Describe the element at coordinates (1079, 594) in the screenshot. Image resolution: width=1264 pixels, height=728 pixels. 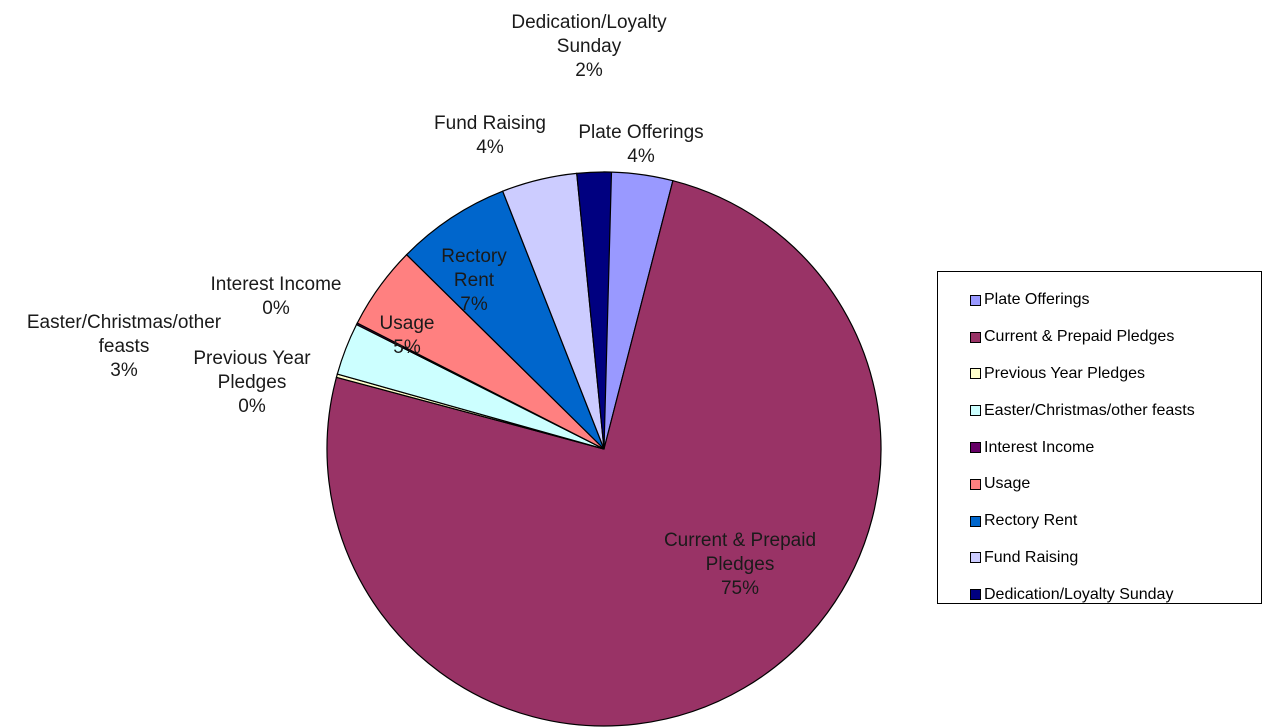
I see `legend-label: Dedication/Loyalty Sunday` at that location.